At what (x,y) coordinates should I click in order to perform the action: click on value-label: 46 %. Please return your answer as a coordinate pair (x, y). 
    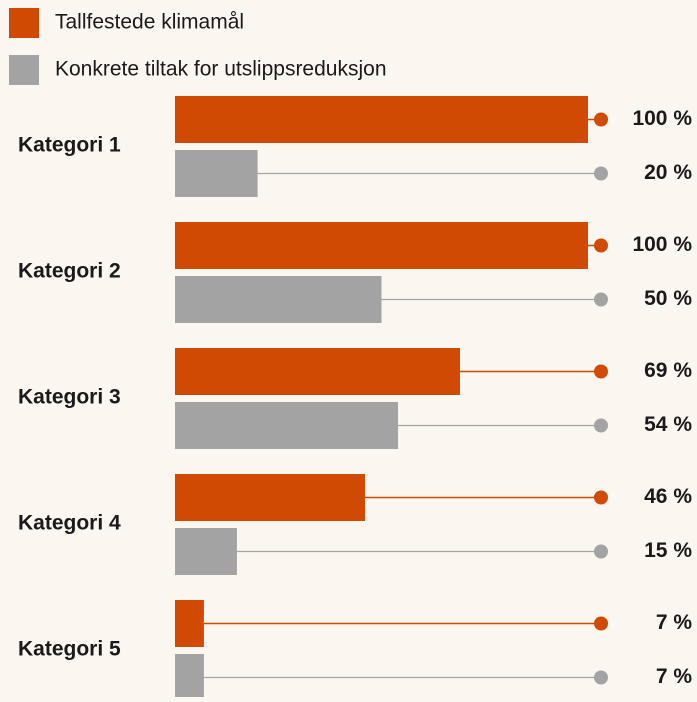
    Looking at the image, I should click on (668, 496).